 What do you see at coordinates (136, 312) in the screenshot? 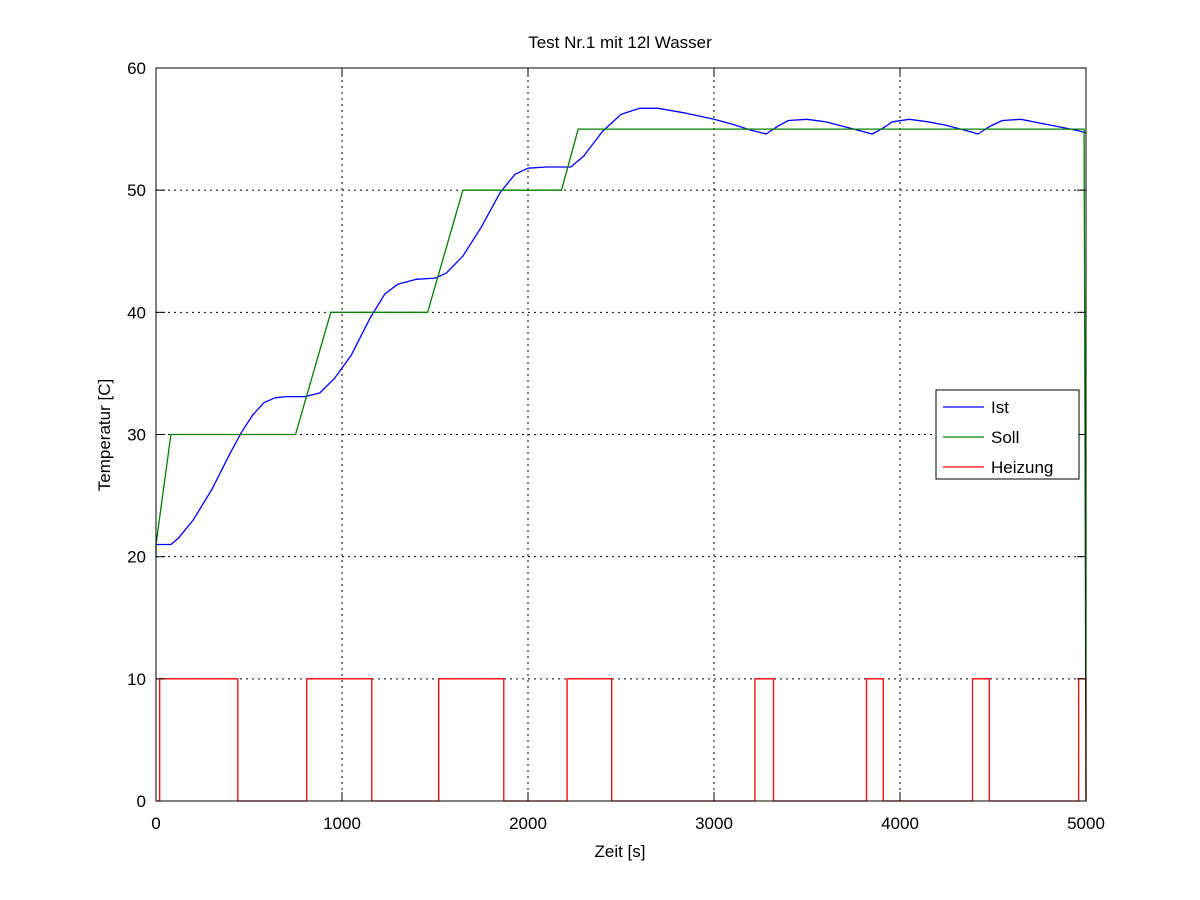
I see `y-tick-label: 40` at bounding box center [136, 312].